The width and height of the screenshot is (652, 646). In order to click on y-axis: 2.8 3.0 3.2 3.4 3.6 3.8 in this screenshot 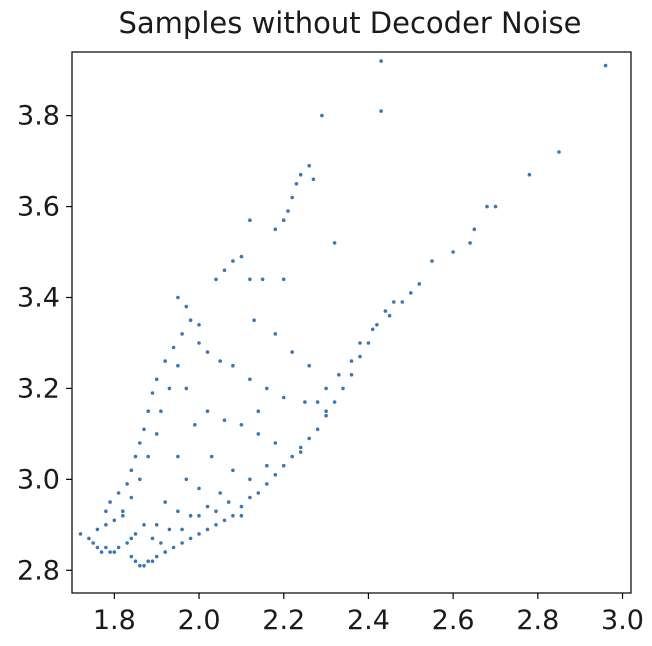, I will do `click(44, 343)`.